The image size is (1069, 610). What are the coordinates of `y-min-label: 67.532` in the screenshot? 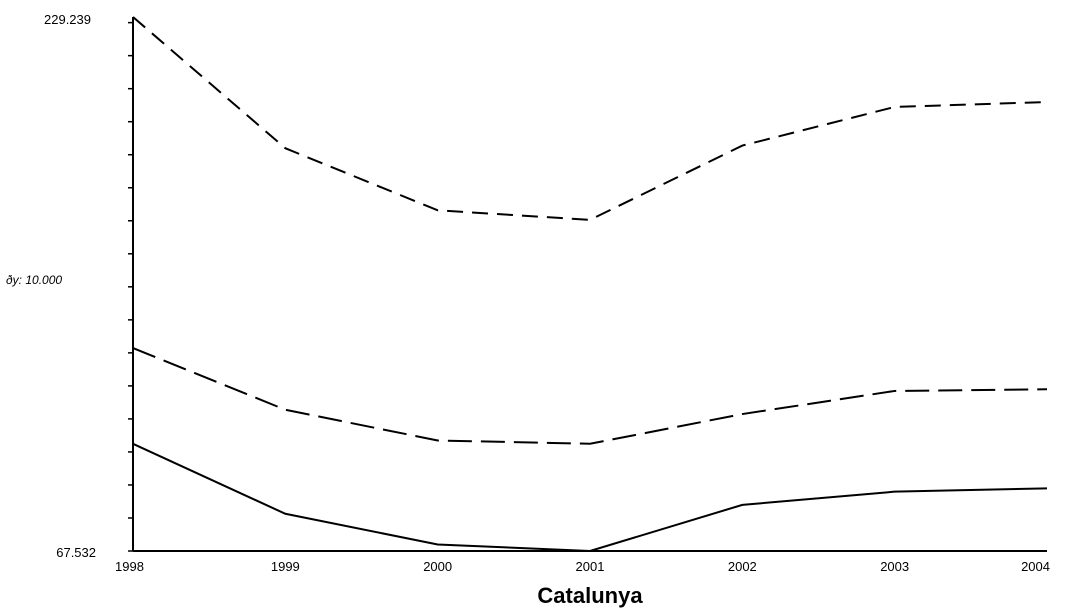 It's located at (76, 552).